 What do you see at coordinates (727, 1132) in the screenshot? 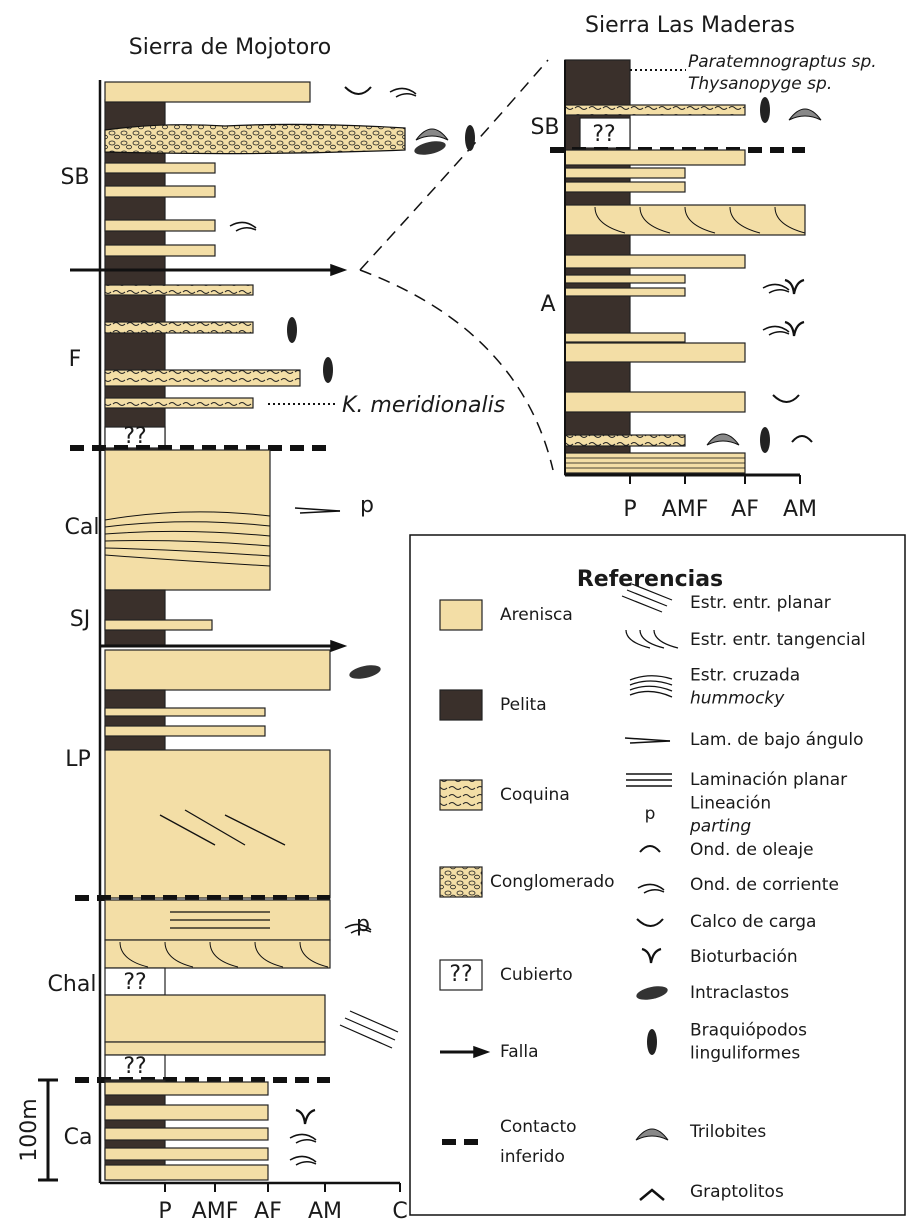
I see `label: Trilobites` at bounding box center [727, 1132].